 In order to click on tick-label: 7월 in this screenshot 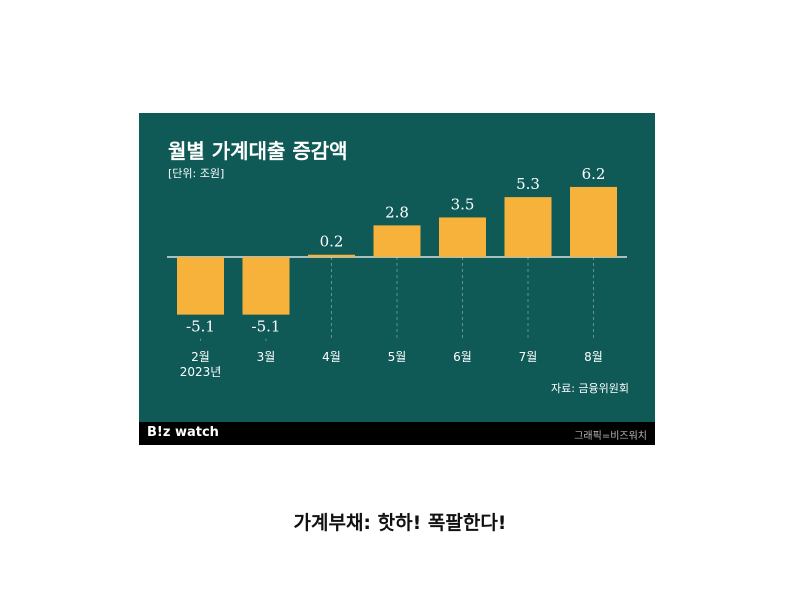, I will do `click(528, 357)`.